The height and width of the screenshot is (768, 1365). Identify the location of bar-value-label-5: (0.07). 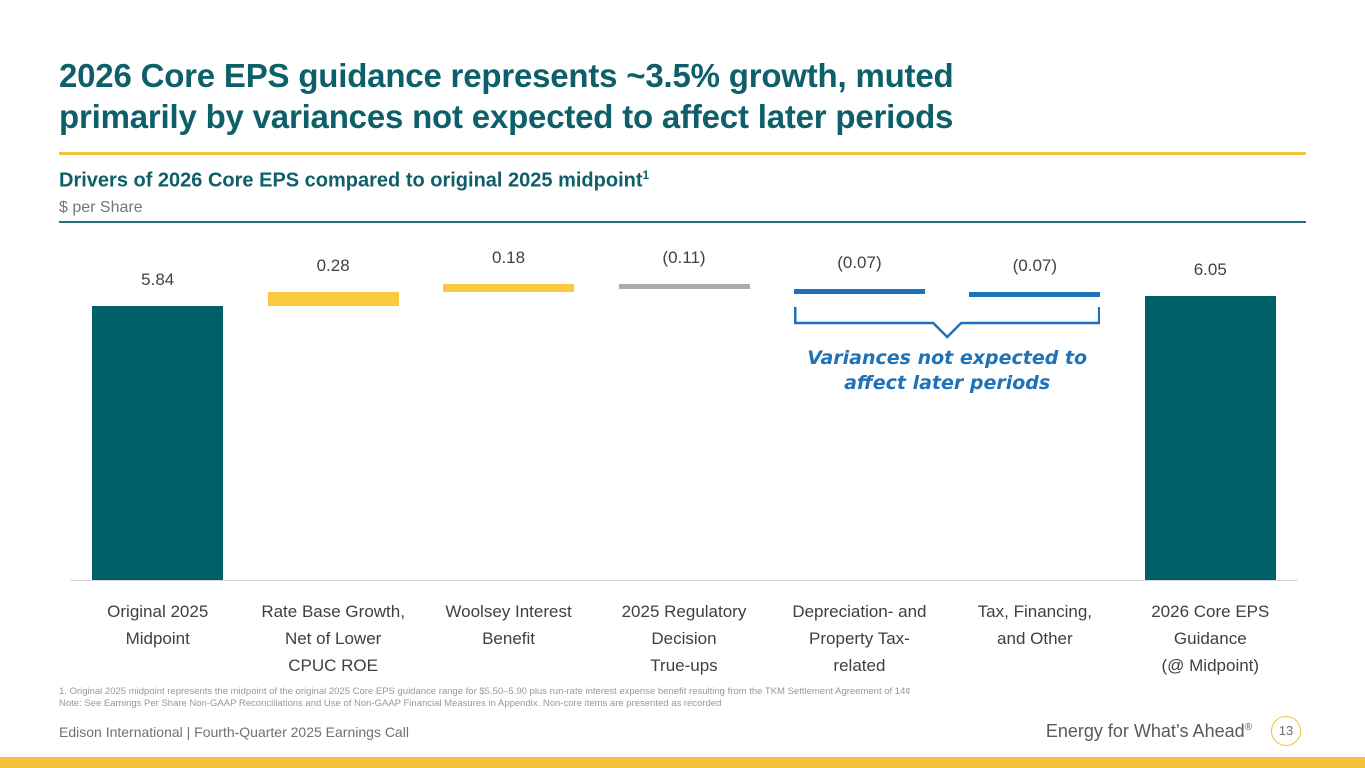
(859, 263).